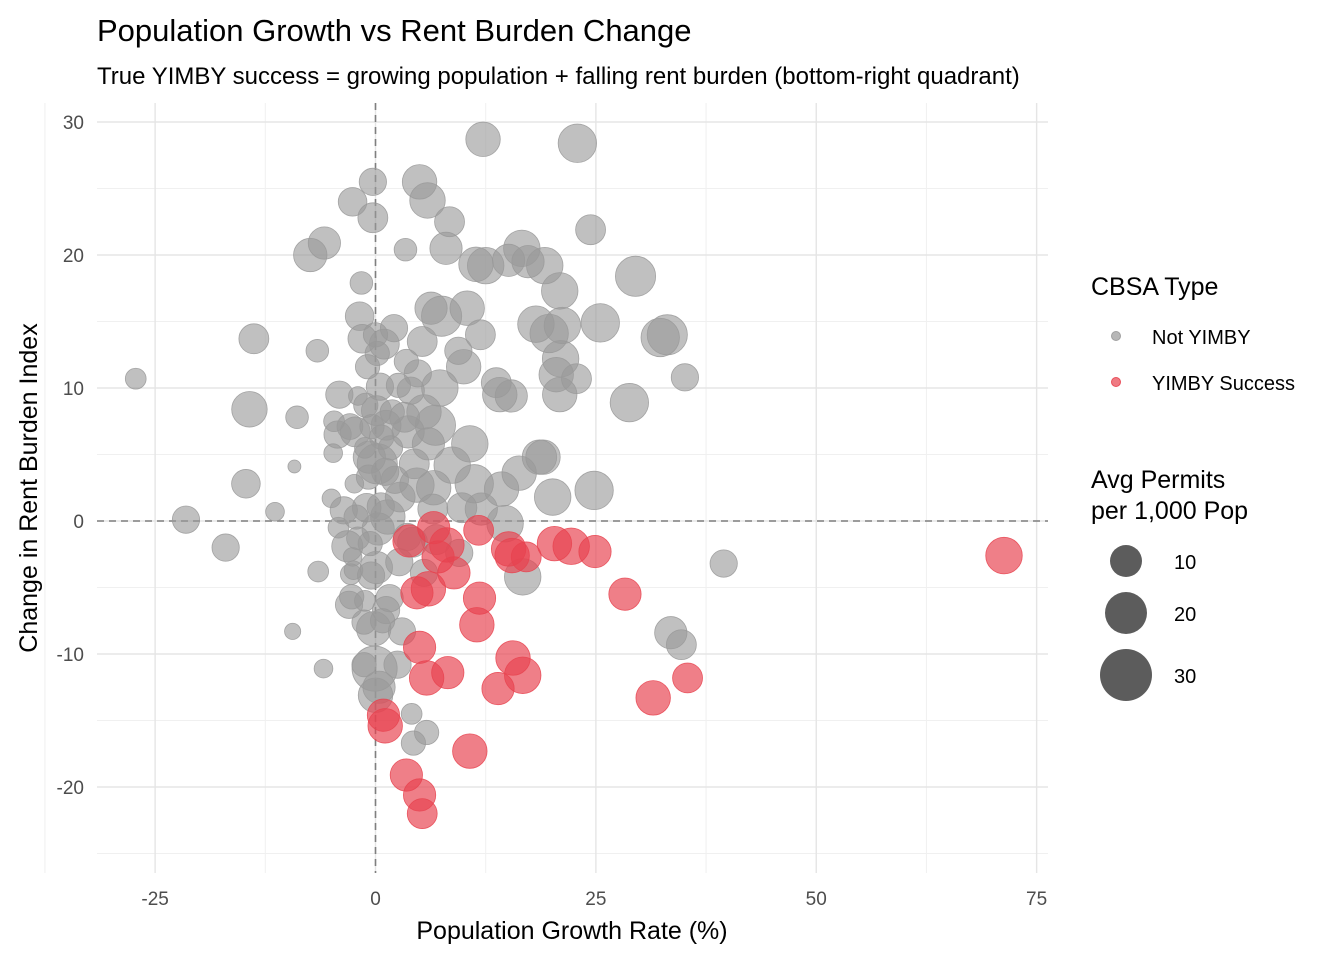 This screenshot has width=1344, height=960. What do you see at coordinates (1185, 563) in the screenshot?
I see `size-label-10: 10` at bounding box center [1185, 563].